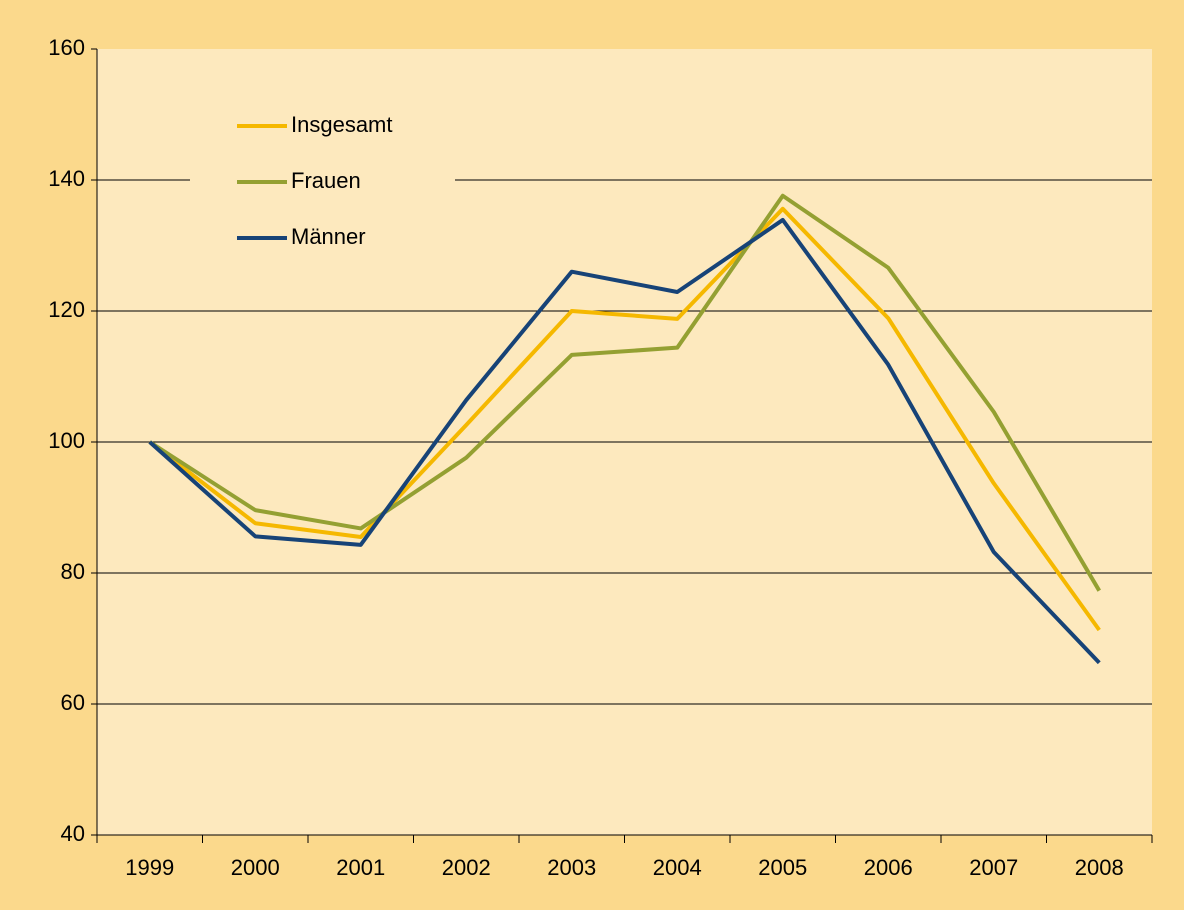 This screenshot has height=910, width=1184. Describe the element at coordinates (73, 833) in the screenshot. I see `y-tick-label: 40` at that location.